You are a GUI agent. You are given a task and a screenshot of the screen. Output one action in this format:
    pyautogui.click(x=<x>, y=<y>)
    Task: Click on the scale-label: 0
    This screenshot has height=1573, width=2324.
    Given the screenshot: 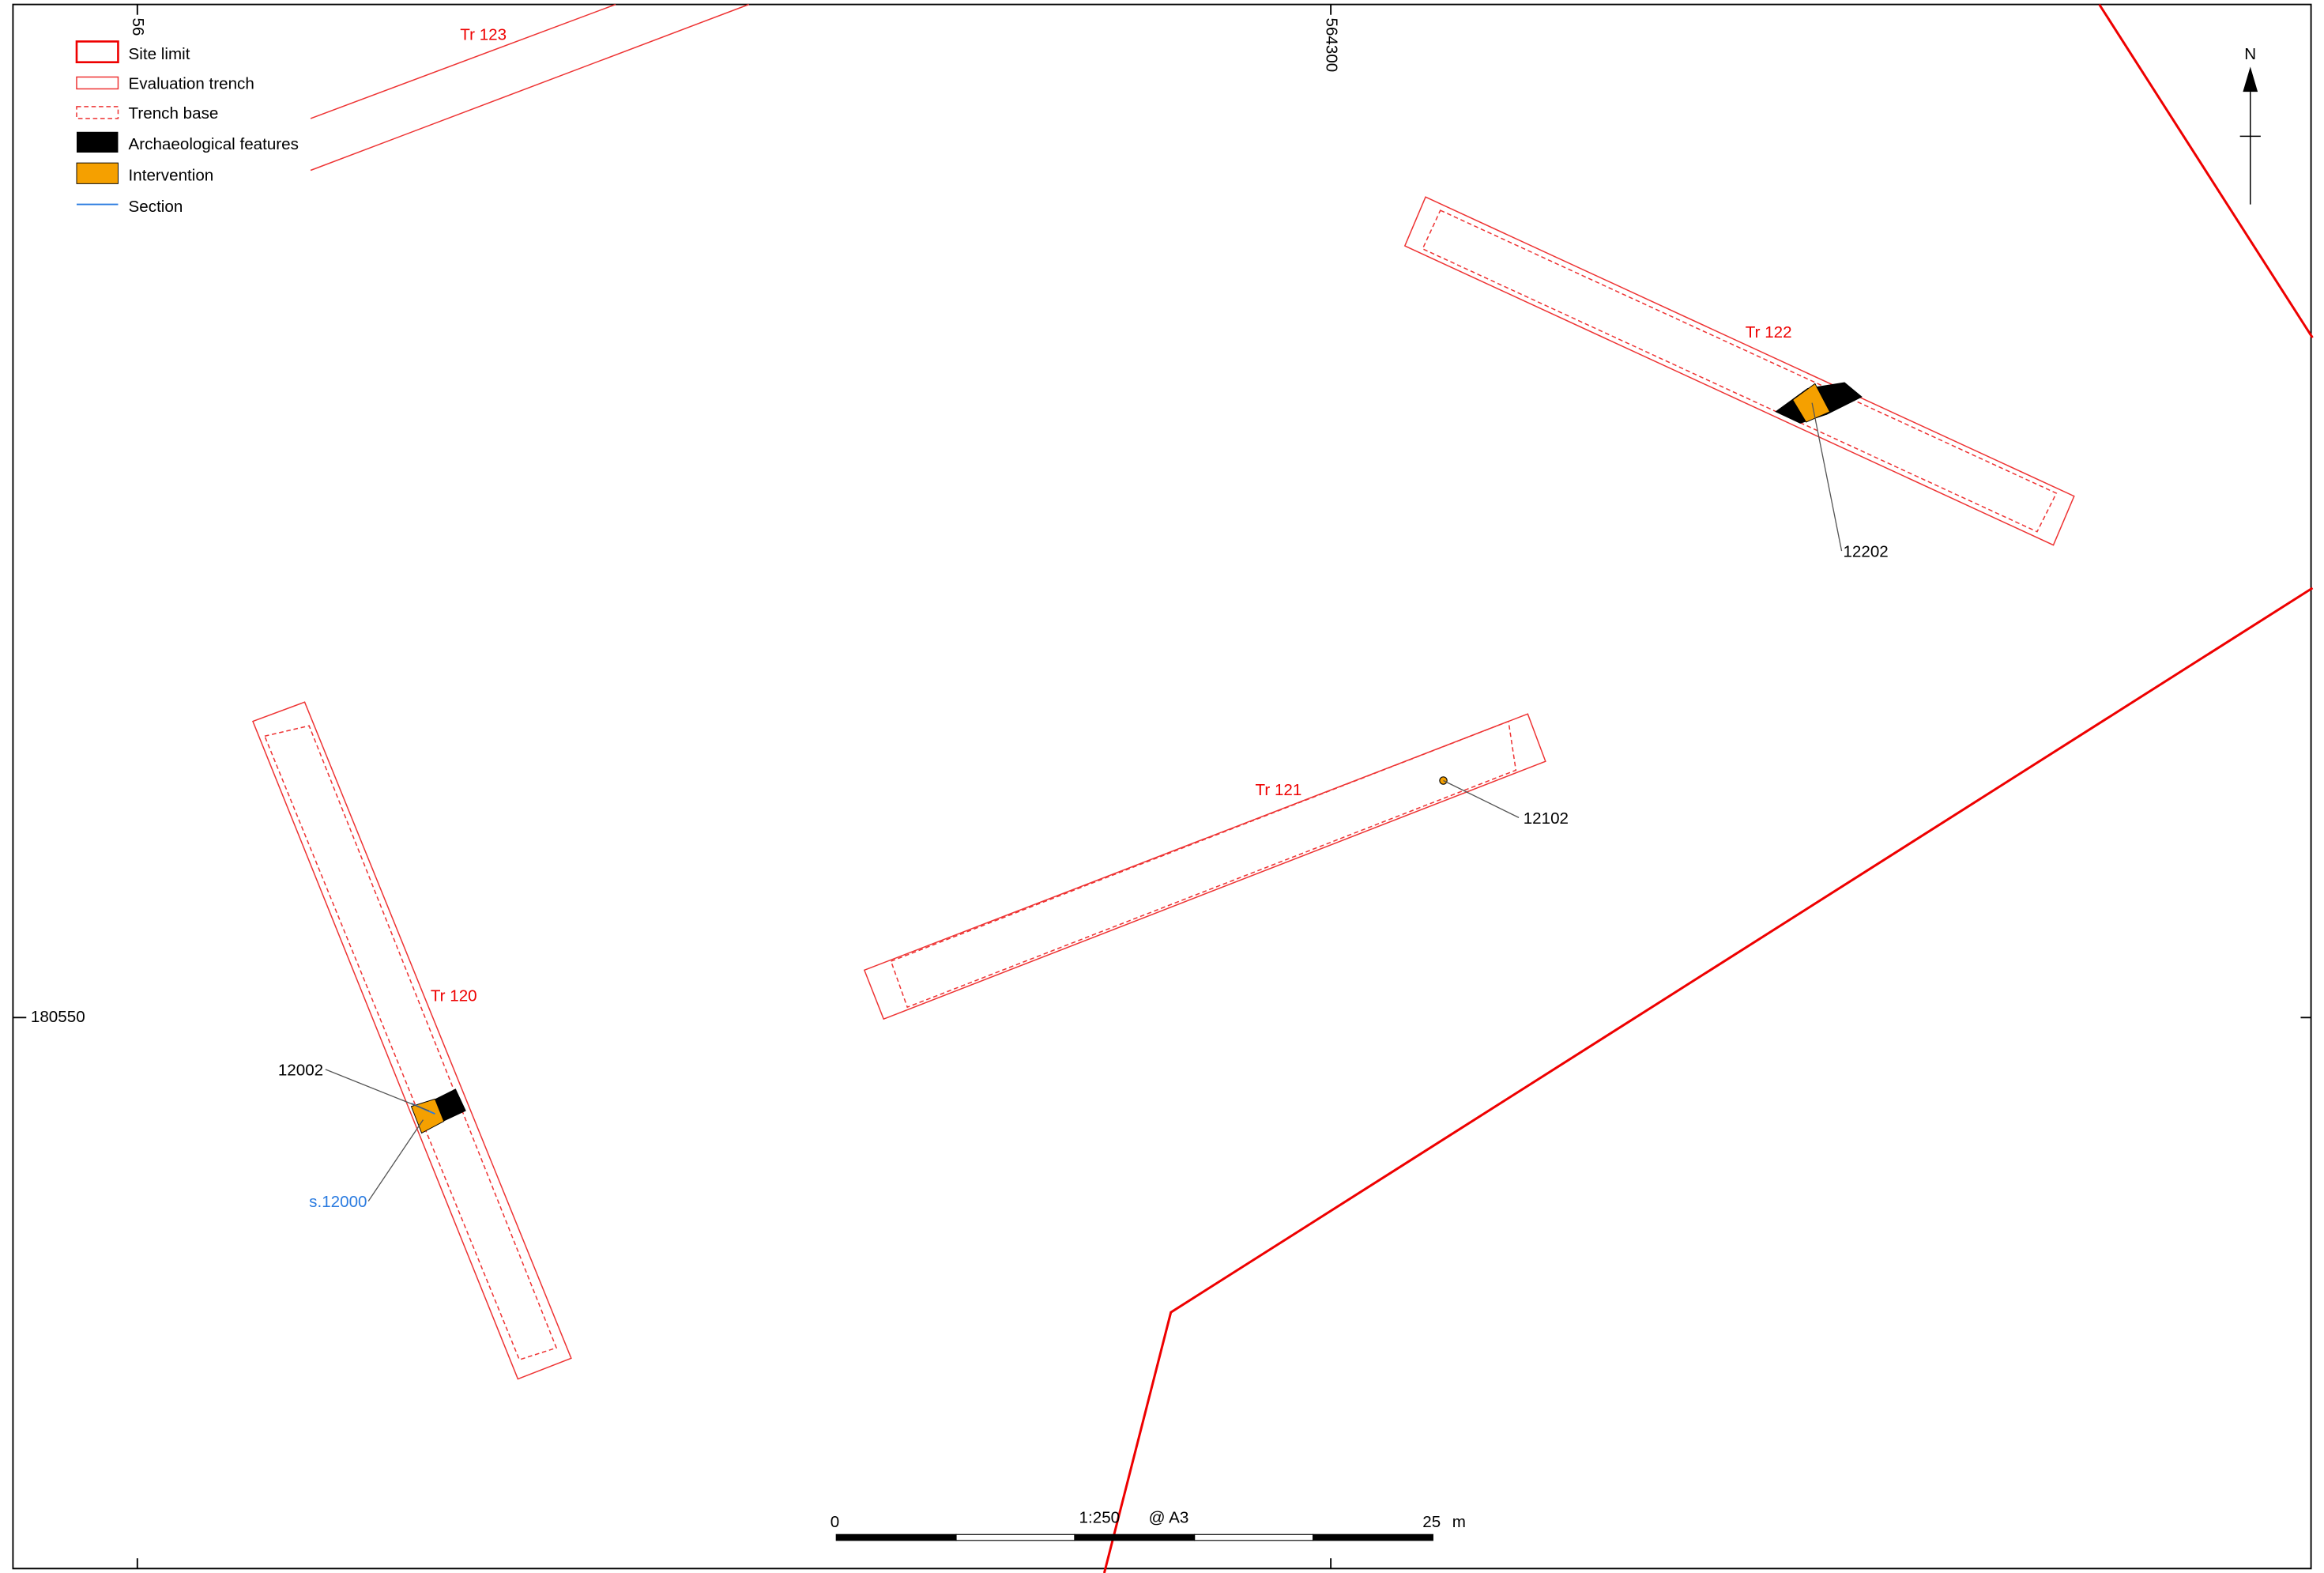 What is the action you would take?
    pyautogui.click(x=835, y=1522)
    